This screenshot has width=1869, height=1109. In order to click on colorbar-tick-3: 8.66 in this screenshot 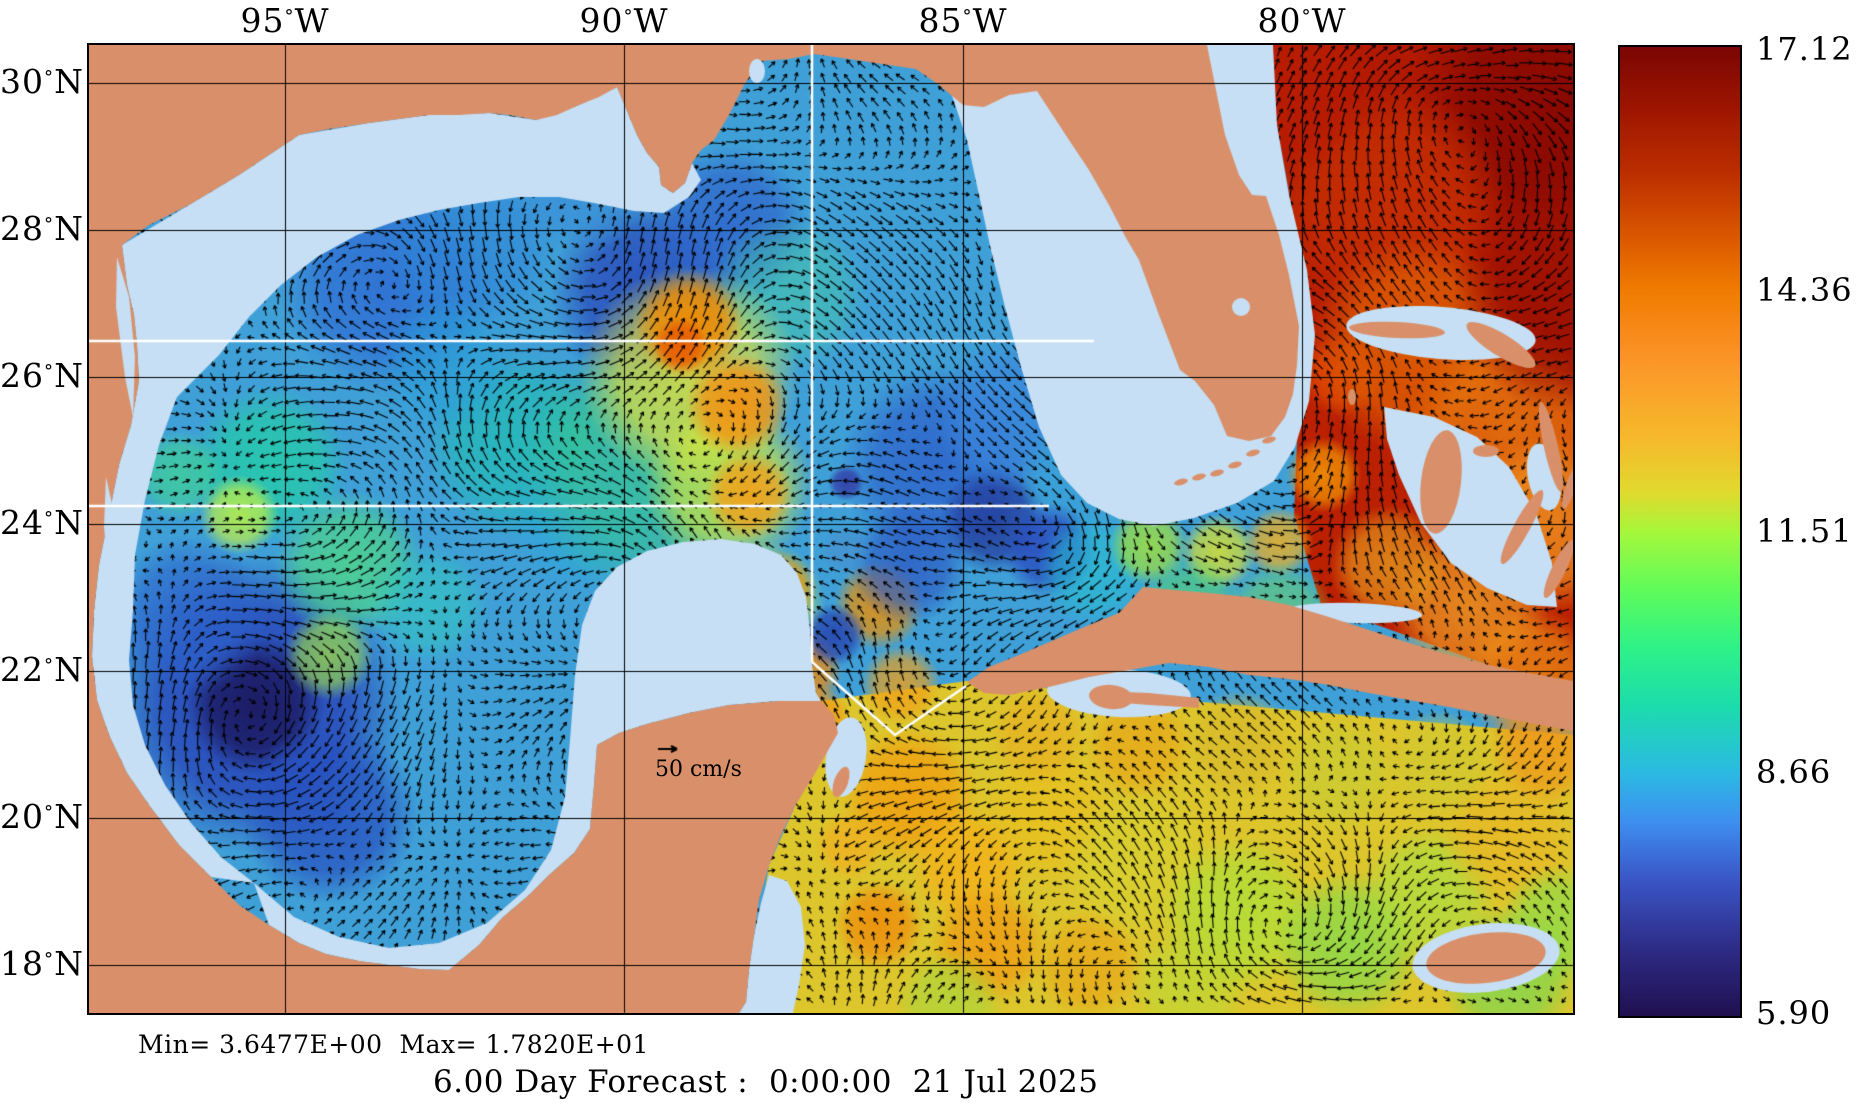, I will do `click(1794, 772)`.